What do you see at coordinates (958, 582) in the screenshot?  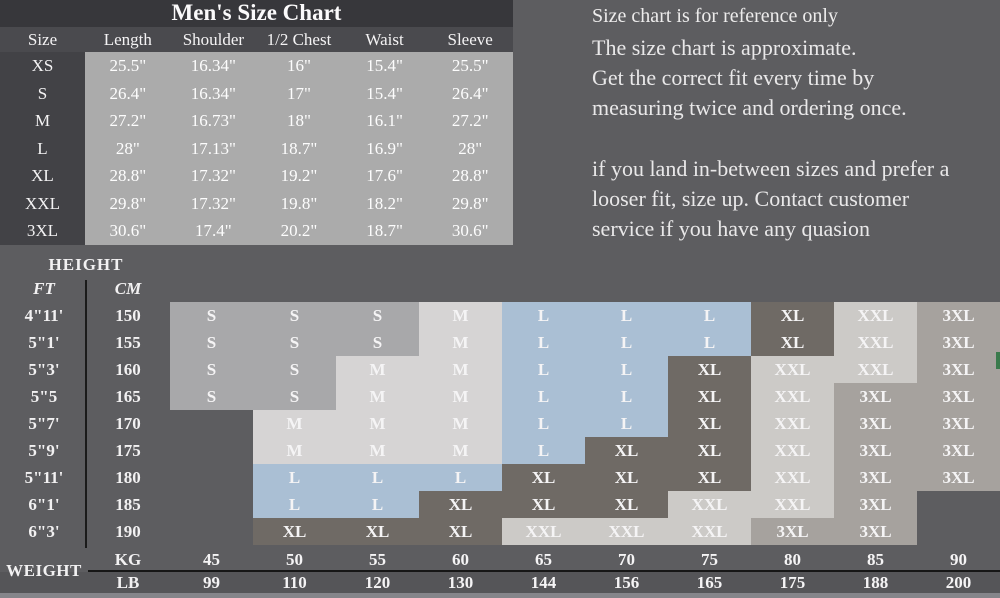 I see `weight-lb-value: 200` at bounding box center [958, 582].